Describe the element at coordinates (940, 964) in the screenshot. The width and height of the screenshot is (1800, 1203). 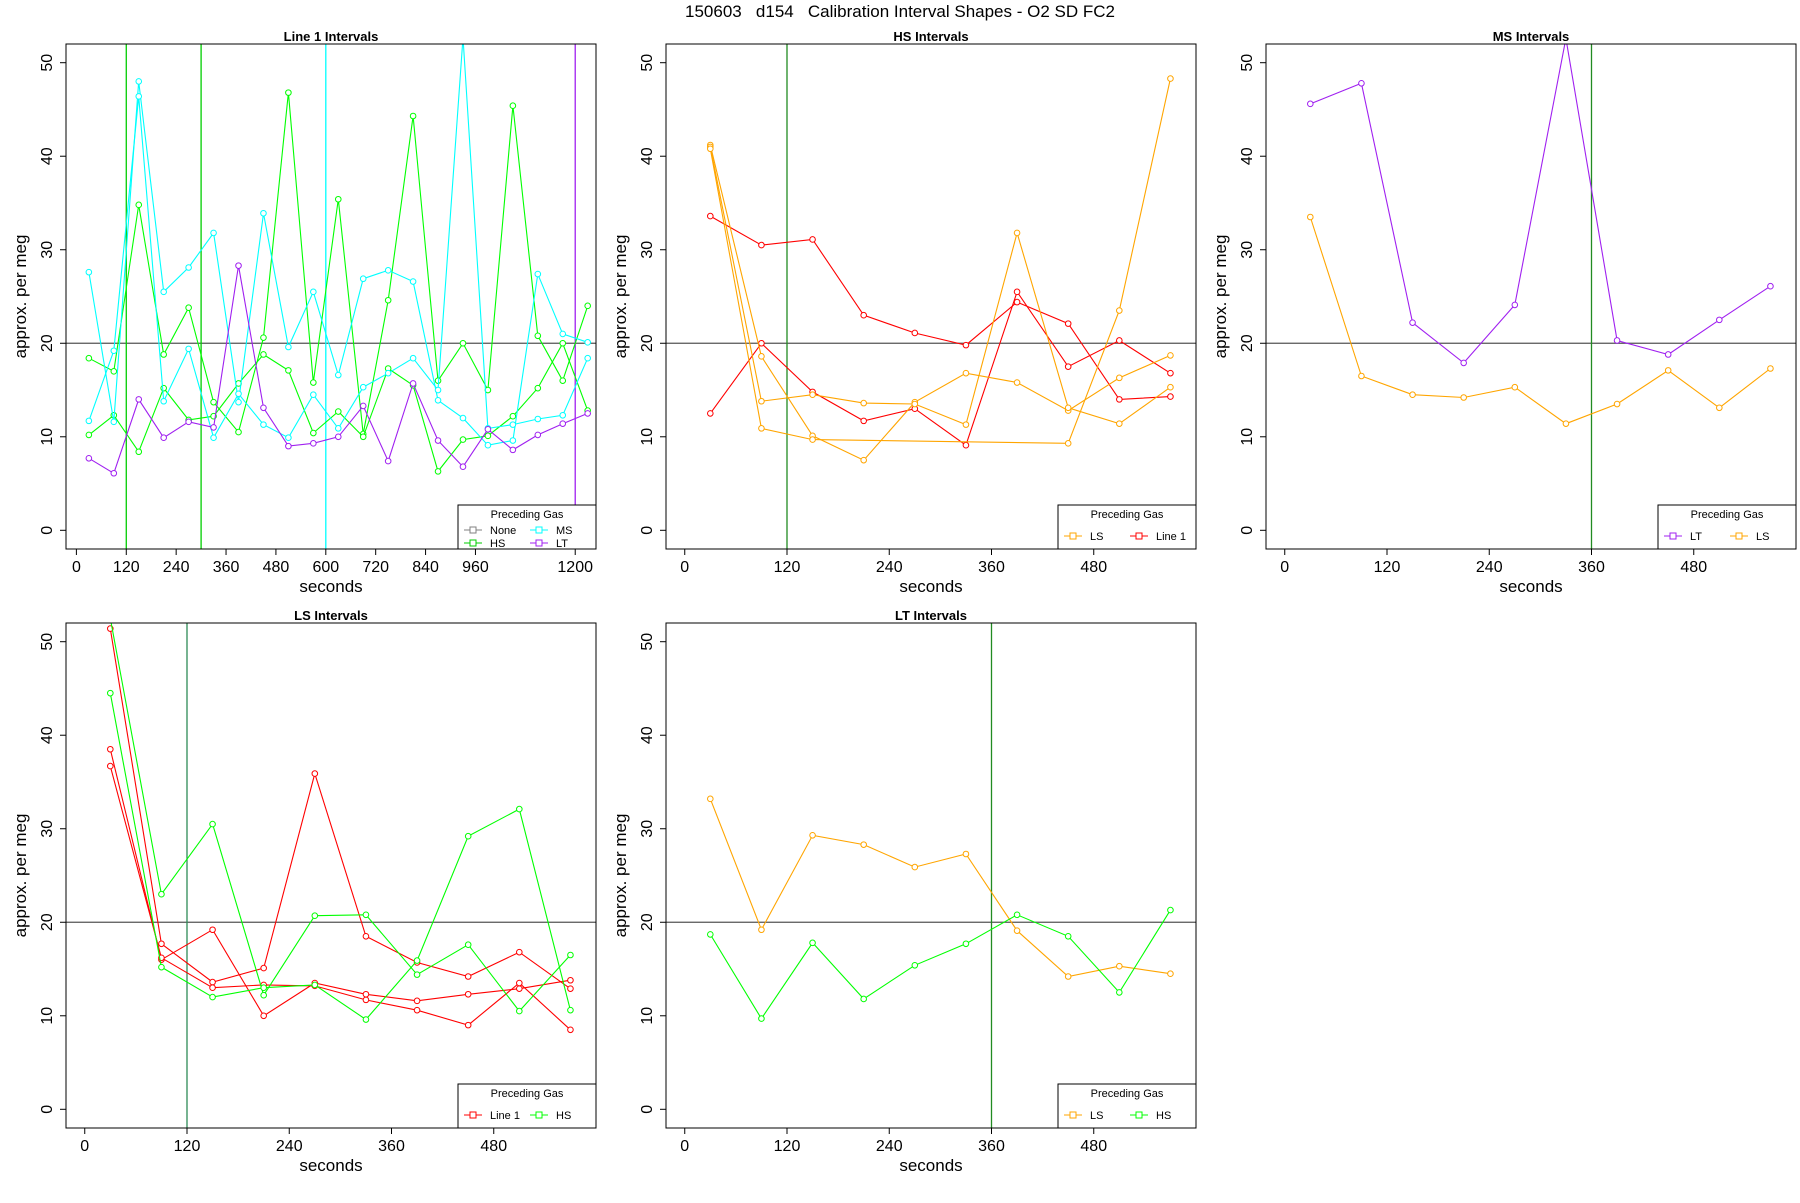
I see `series-hs` at that location.